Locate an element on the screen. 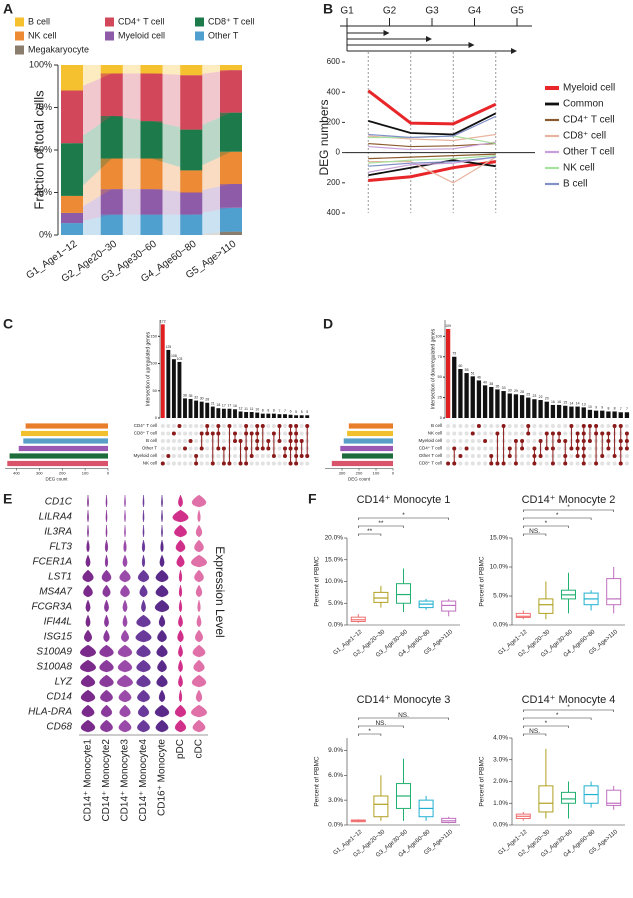 Image resolution: width=633 pixels, height=898 pixels. bar-value-label: 9 is located at coordinates (602, 408).